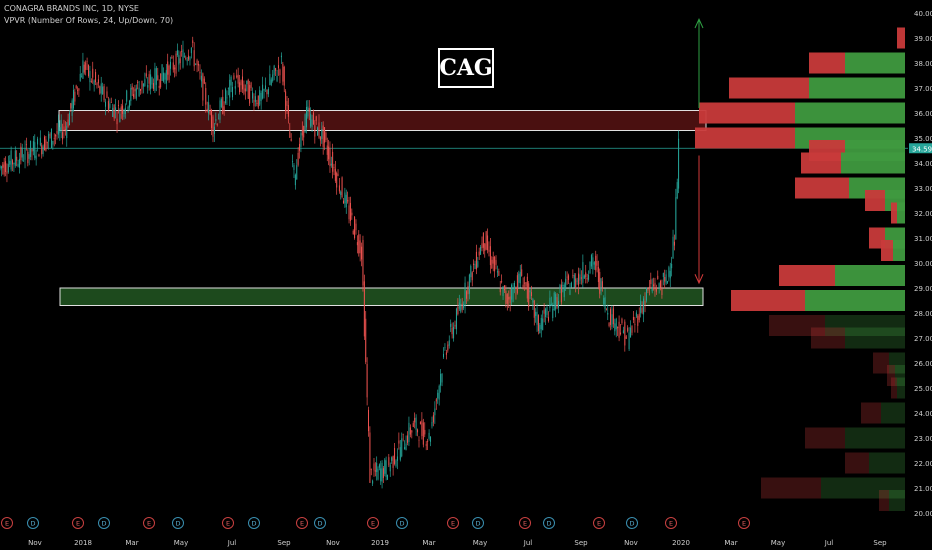  What do you see at coordinates (923, 489) in the screenshot?
I see `y-tick-label: 21.00` at bounding box center [923, 489].